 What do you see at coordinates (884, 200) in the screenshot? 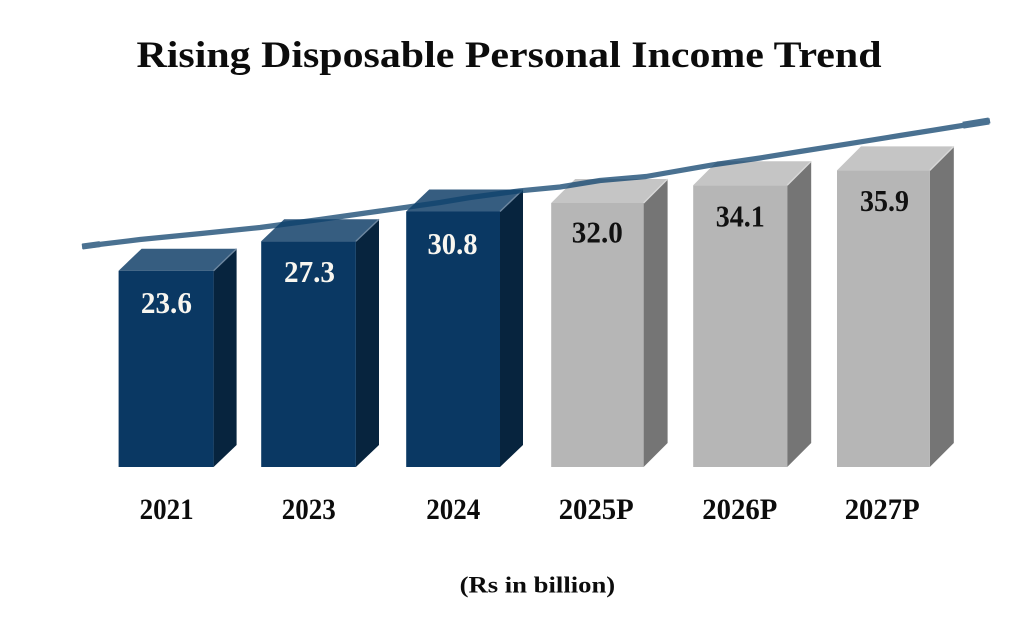
I see `svg-text: 35.9` at bounding box center [884, 200].